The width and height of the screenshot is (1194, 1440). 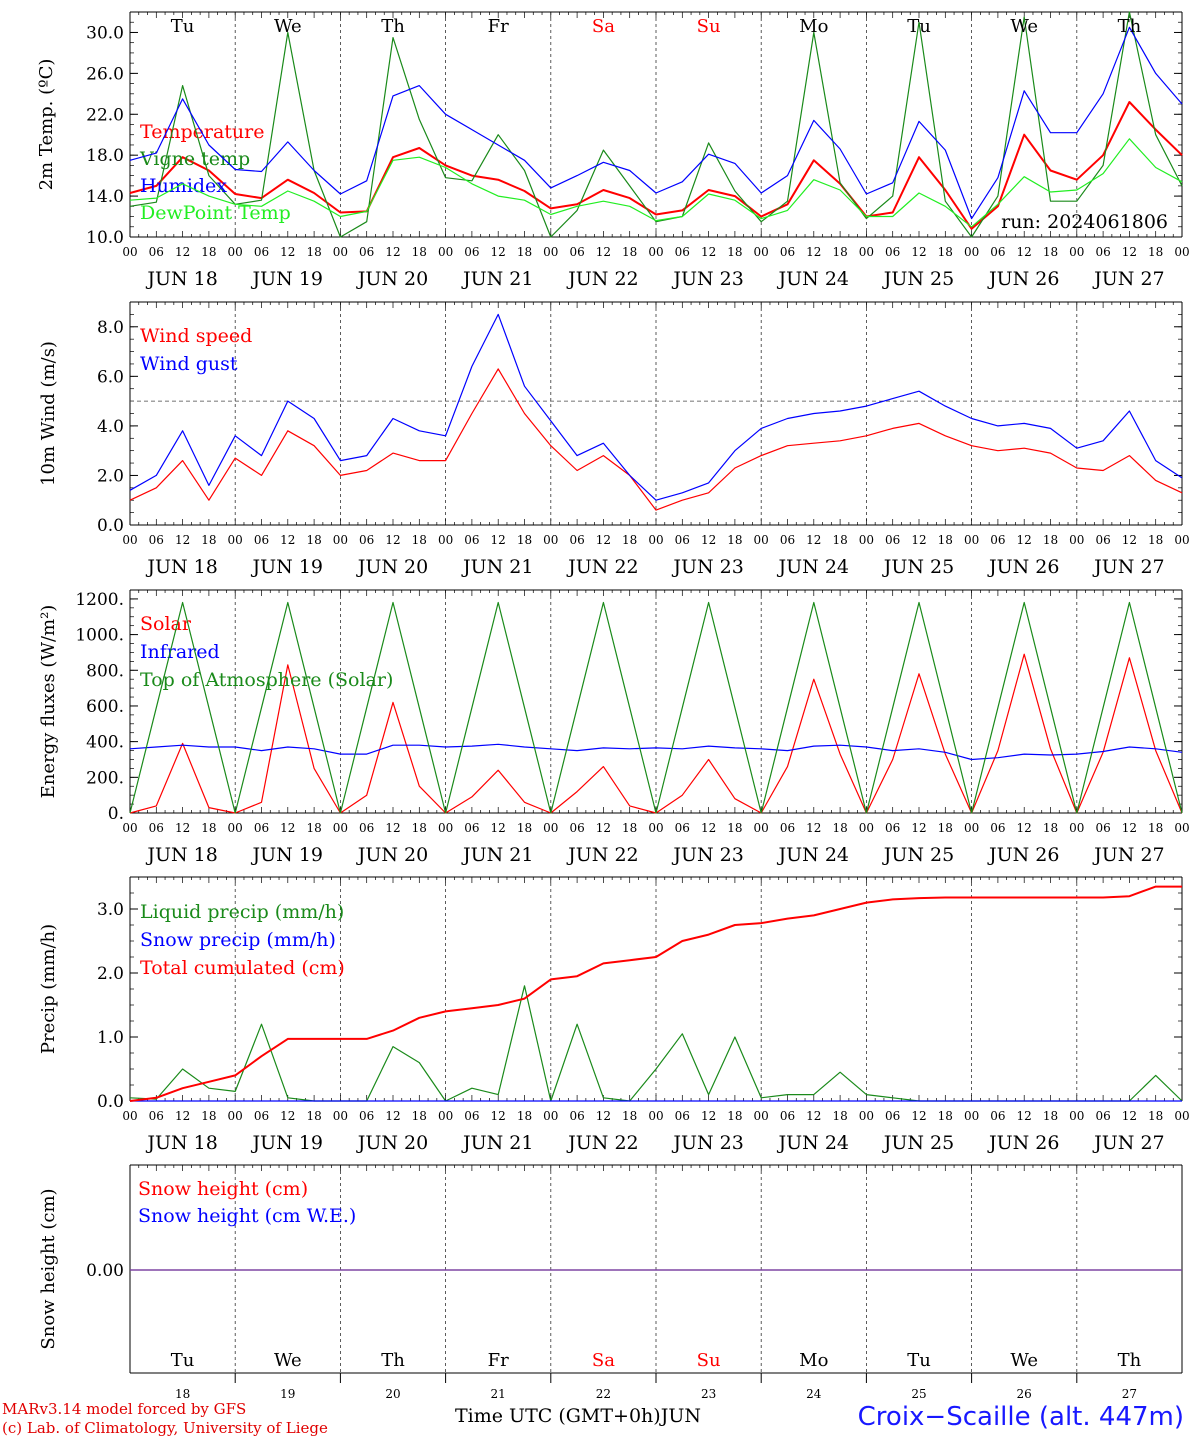 What do you see at coordinates (498, 1394) in the screenshot?
I see `bottom-day-number: 21` at bounding box center [498, 1394].